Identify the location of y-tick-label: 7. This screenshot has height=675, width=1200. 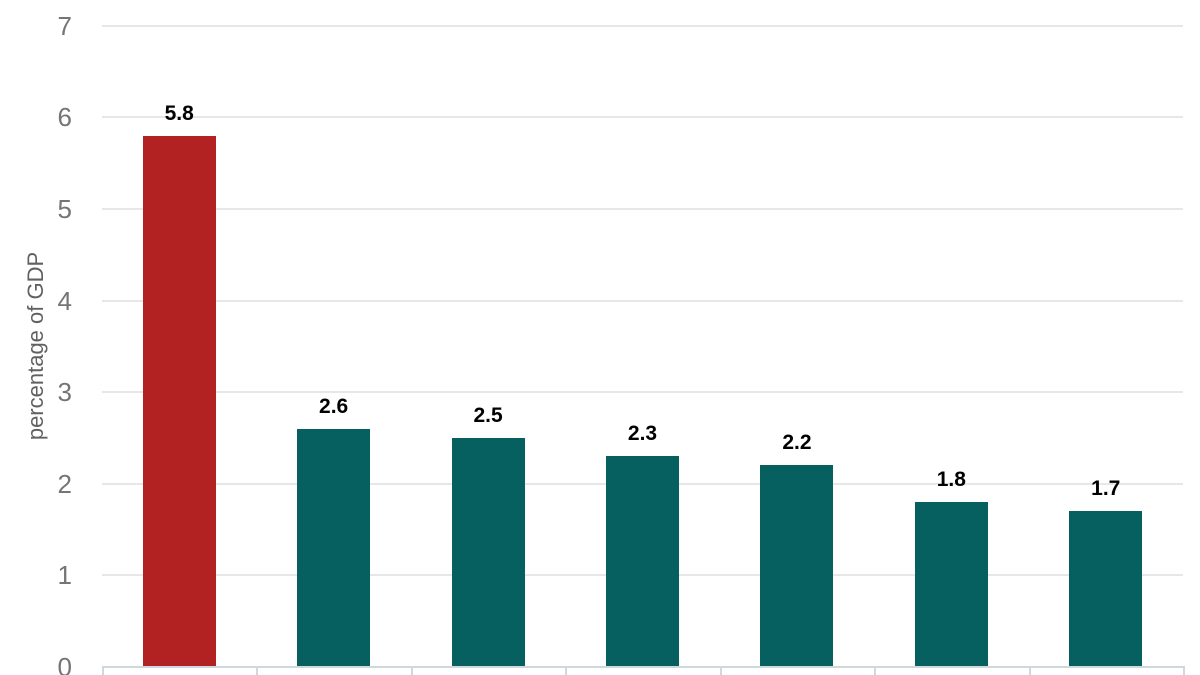
(64, 25).